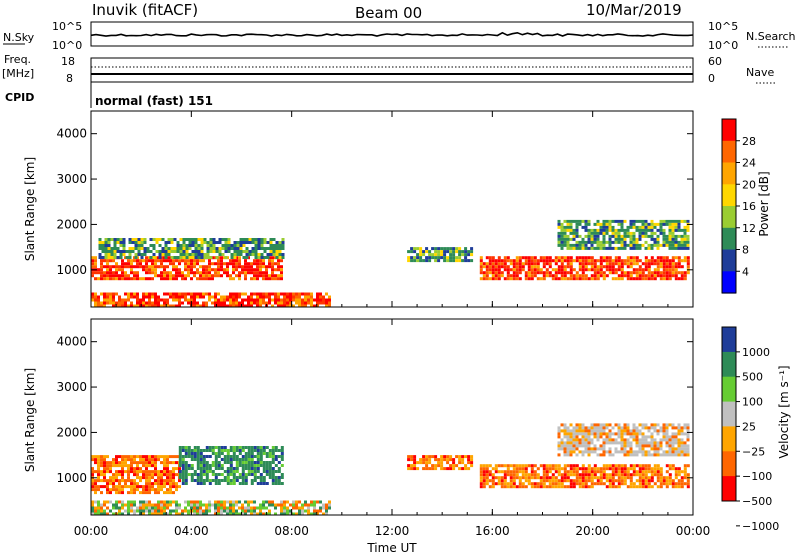 The width and height of the screenshot is (800, 554). I want to click on nave-tick-bottom: 0, so click(711, 78).